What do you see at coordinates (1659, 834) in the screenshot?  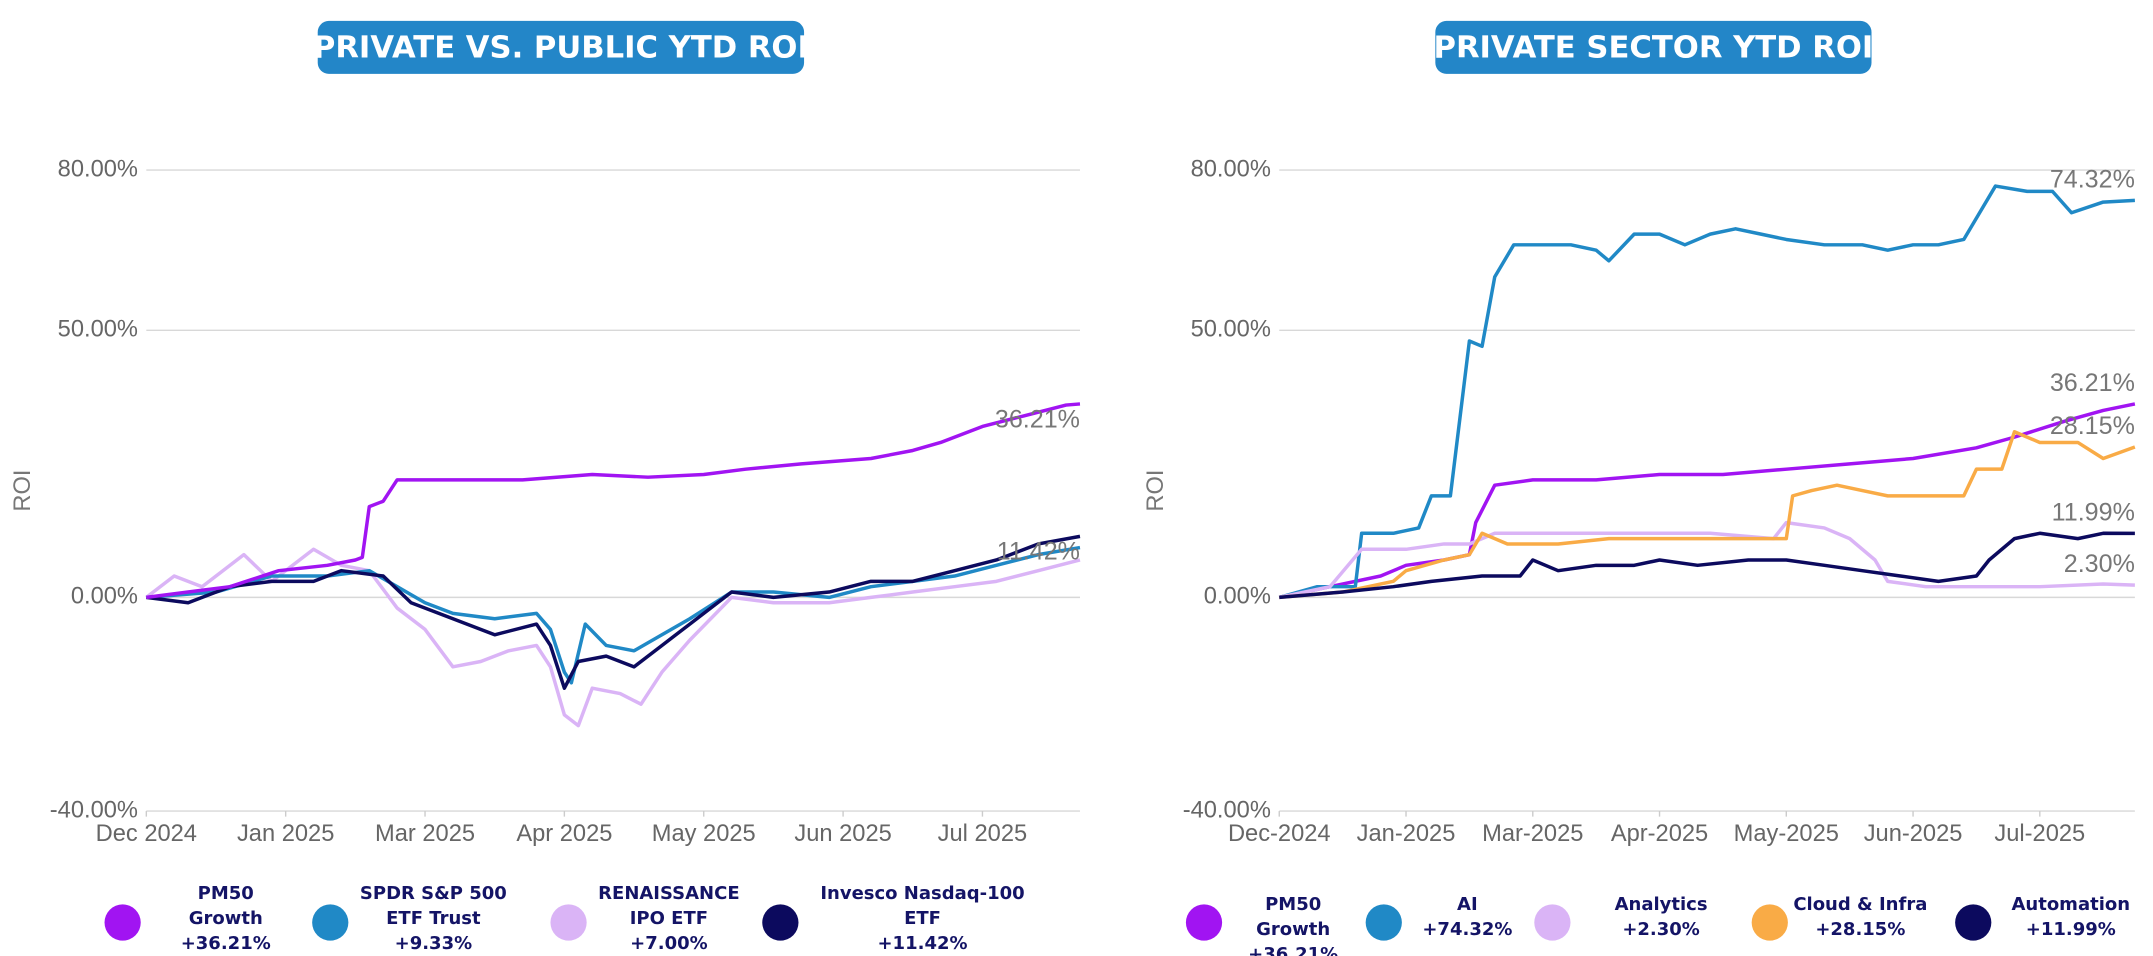 I see `x-tick-label: Apr-2025` at bounding box center [1659, 834].